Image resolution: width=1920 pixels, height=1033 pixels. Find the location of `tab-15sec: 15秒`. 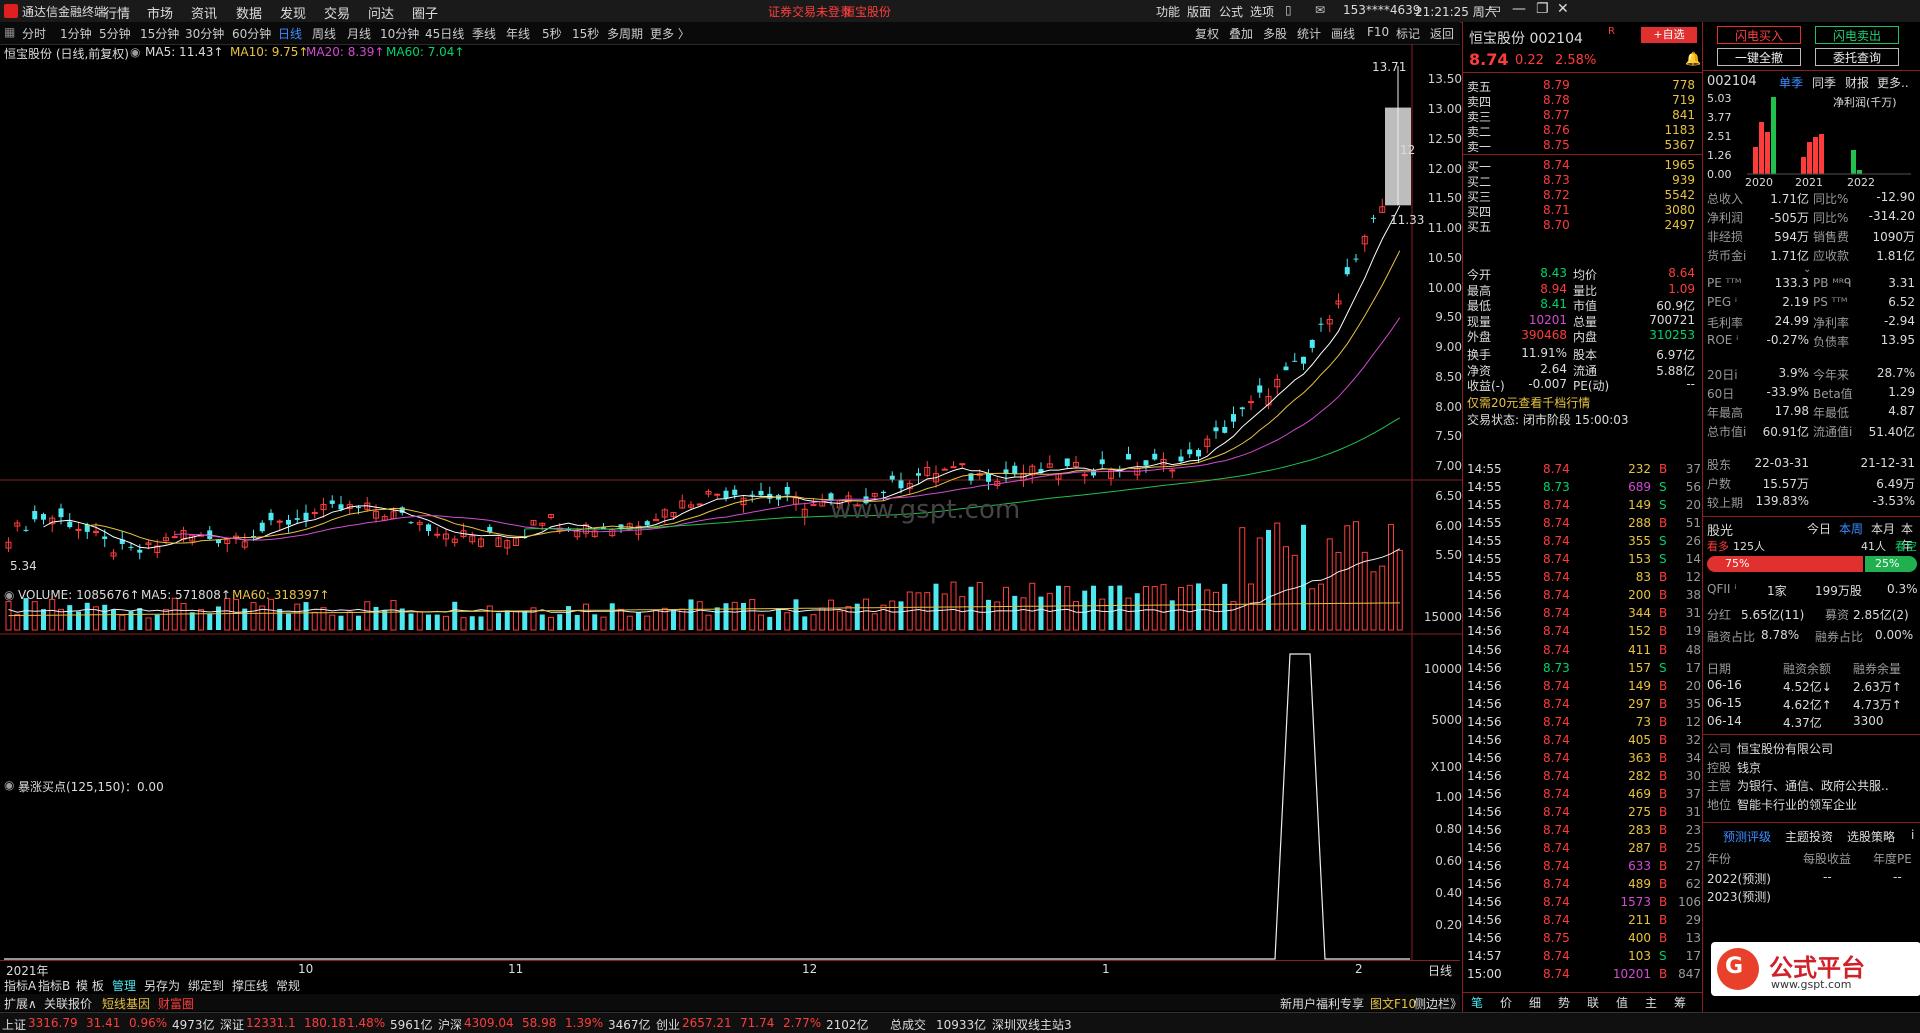

tab-15sec: 15秒 is located at coordinates (586, 34).